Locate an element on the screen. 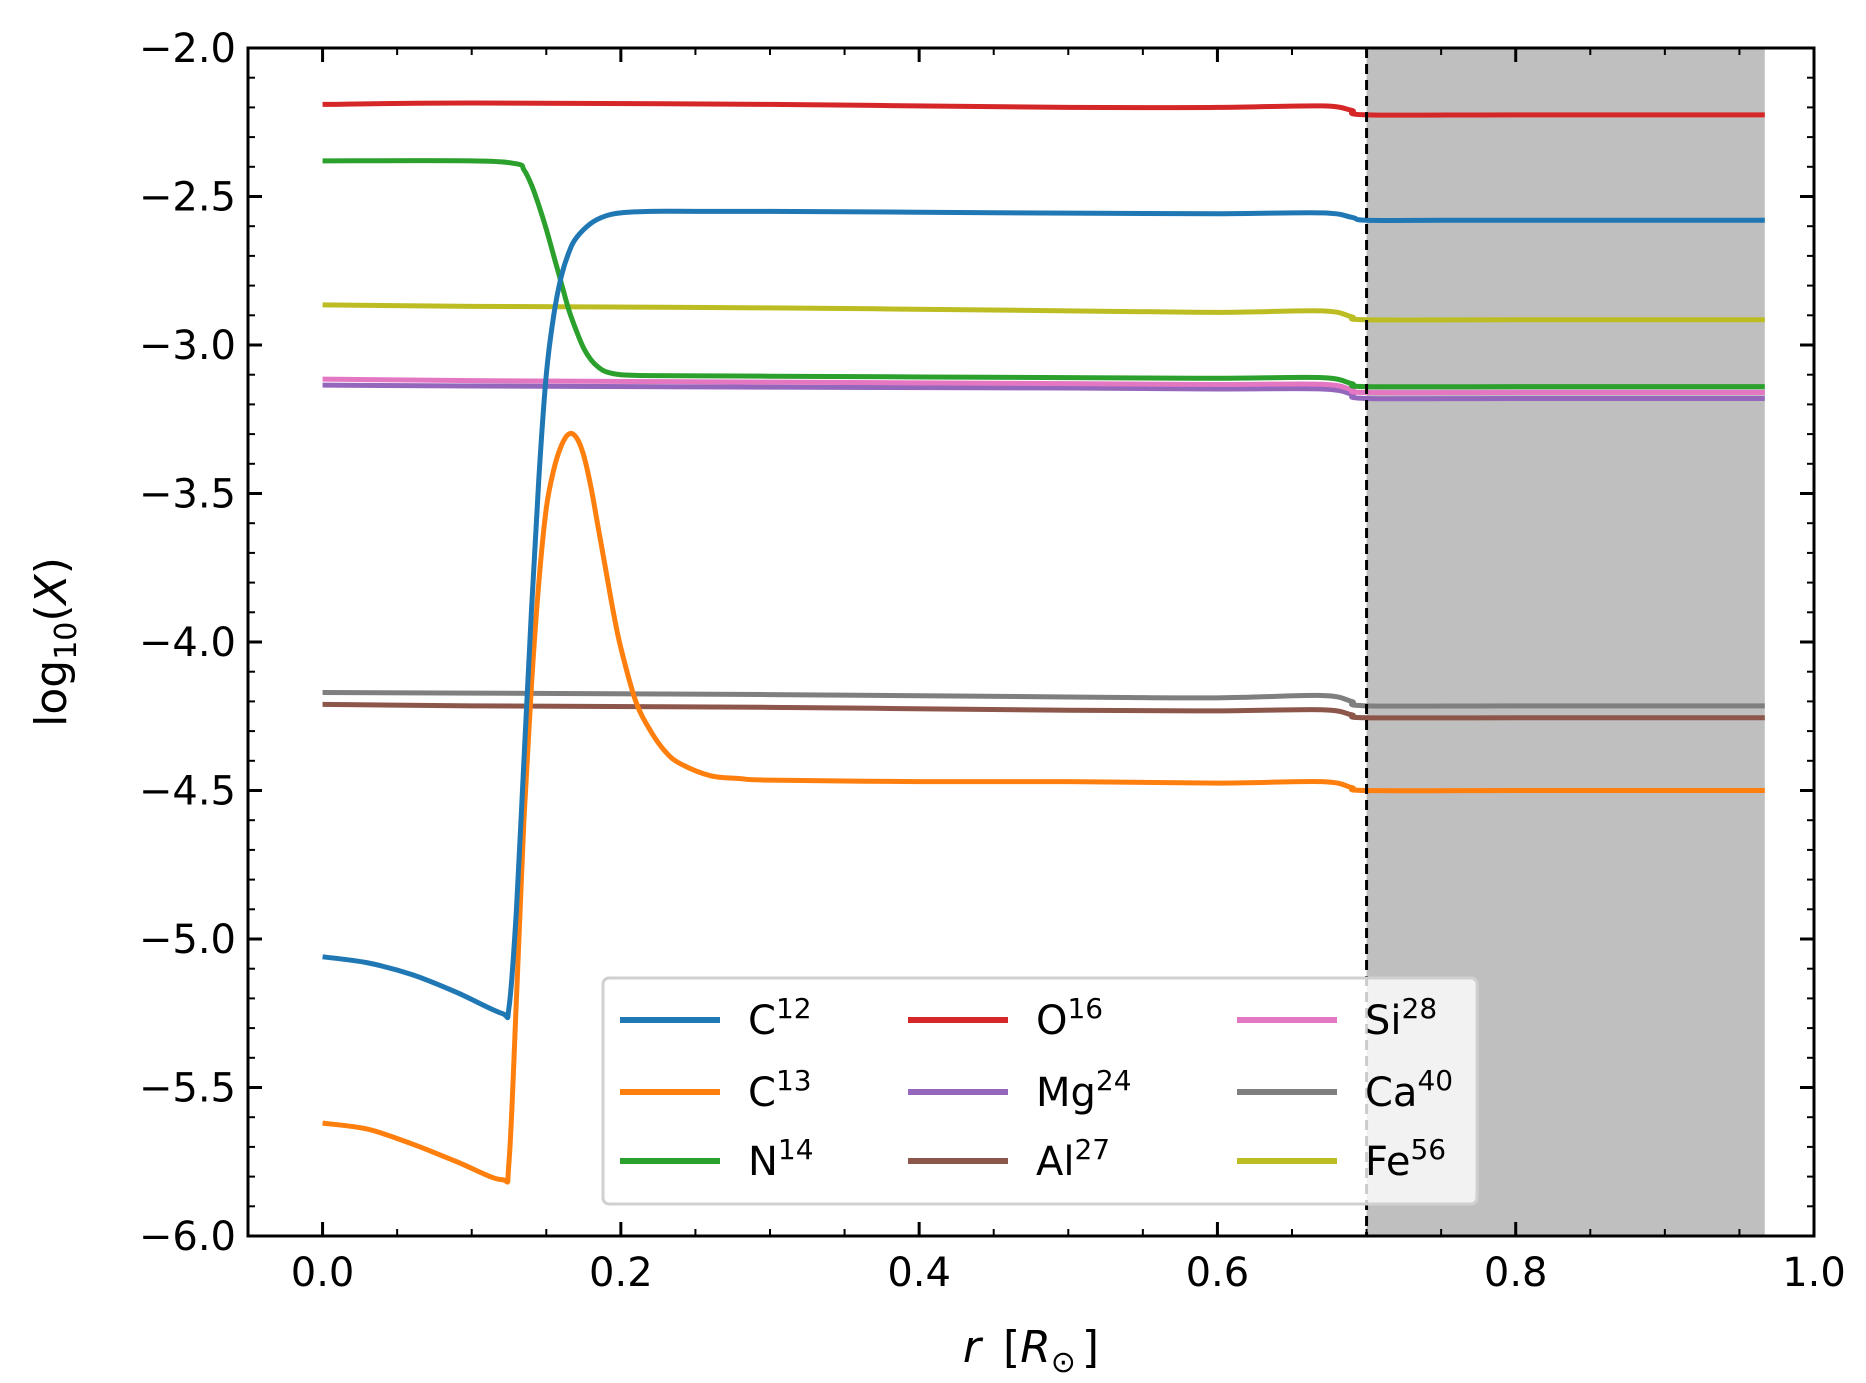 This screenshot has width=1866, height=1383. legend-label-c12: C12 is located at coordinates (780, 1018).